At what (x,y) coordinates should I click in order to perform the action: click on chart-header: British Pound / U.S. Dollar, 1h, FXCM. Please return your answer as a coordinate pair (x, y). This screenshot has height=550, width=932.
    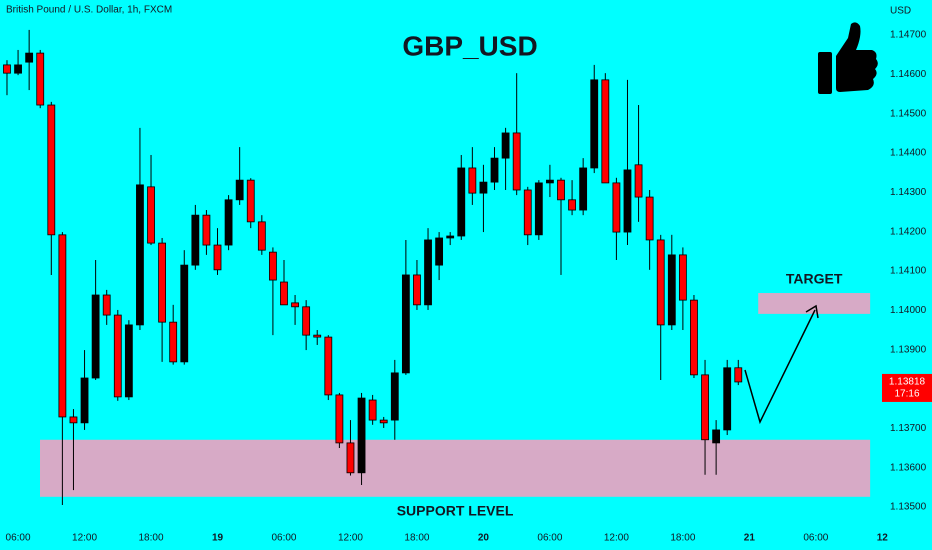
    Looking at the image, I should click on (89, 10).